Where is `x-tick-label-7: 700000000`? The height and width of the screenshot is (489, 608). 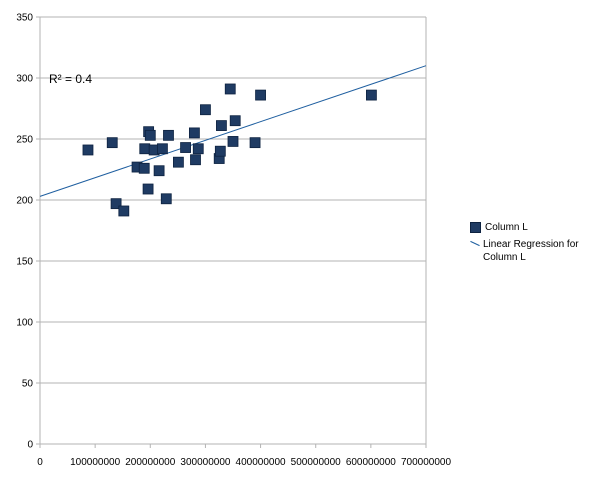 x-tick-label-7: 700000000 is located at coordinates (426, 462).